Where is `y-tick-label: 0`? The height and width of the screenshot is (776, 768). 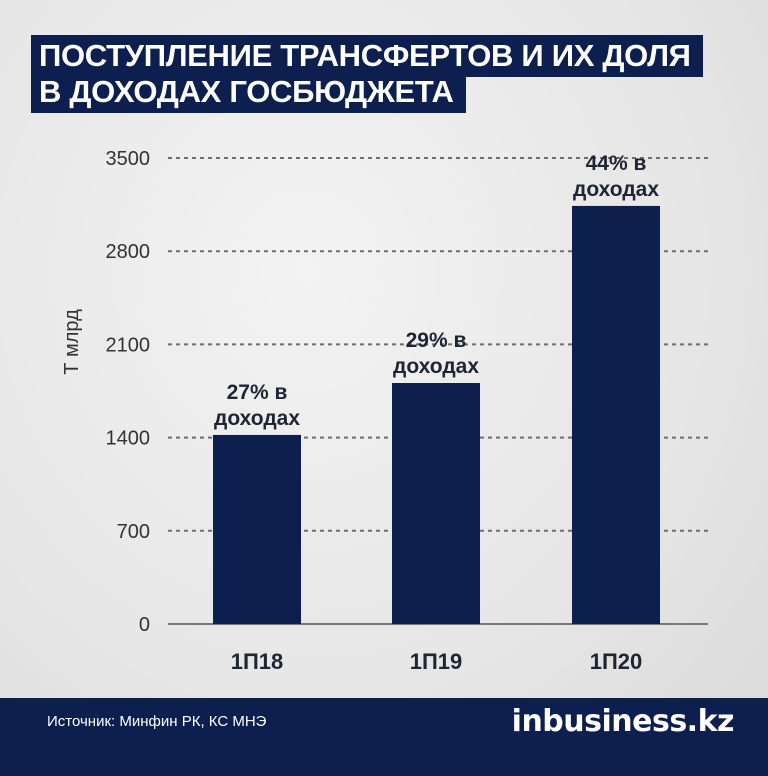
y-tick-label: 0 is located at coordinates (144, 625).